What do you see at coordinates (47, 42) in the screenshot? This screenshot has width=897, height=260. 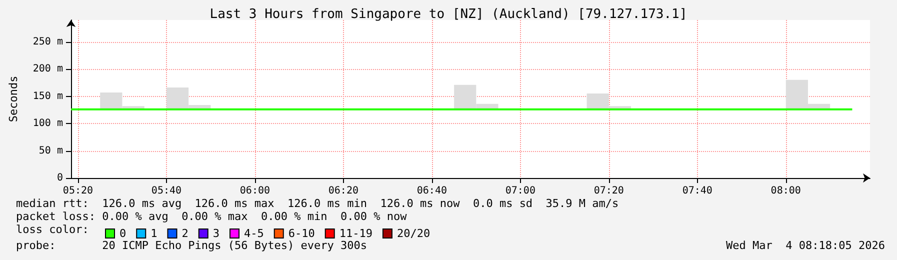 I see `y-tick-label: 250 m` at bounding box center [47, 42].